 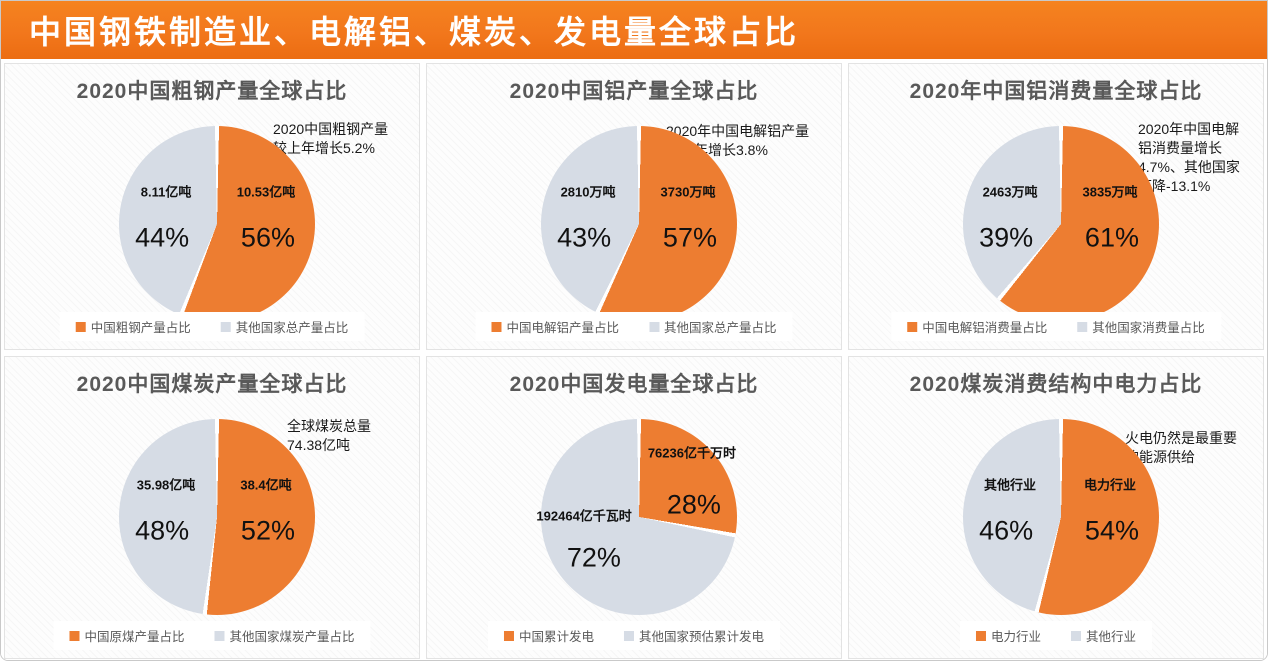 What do you see at coordinates (1006, 237) in the screenshot?
I see `slice-percent-label: 39%` at bounding box center [1006, 237].